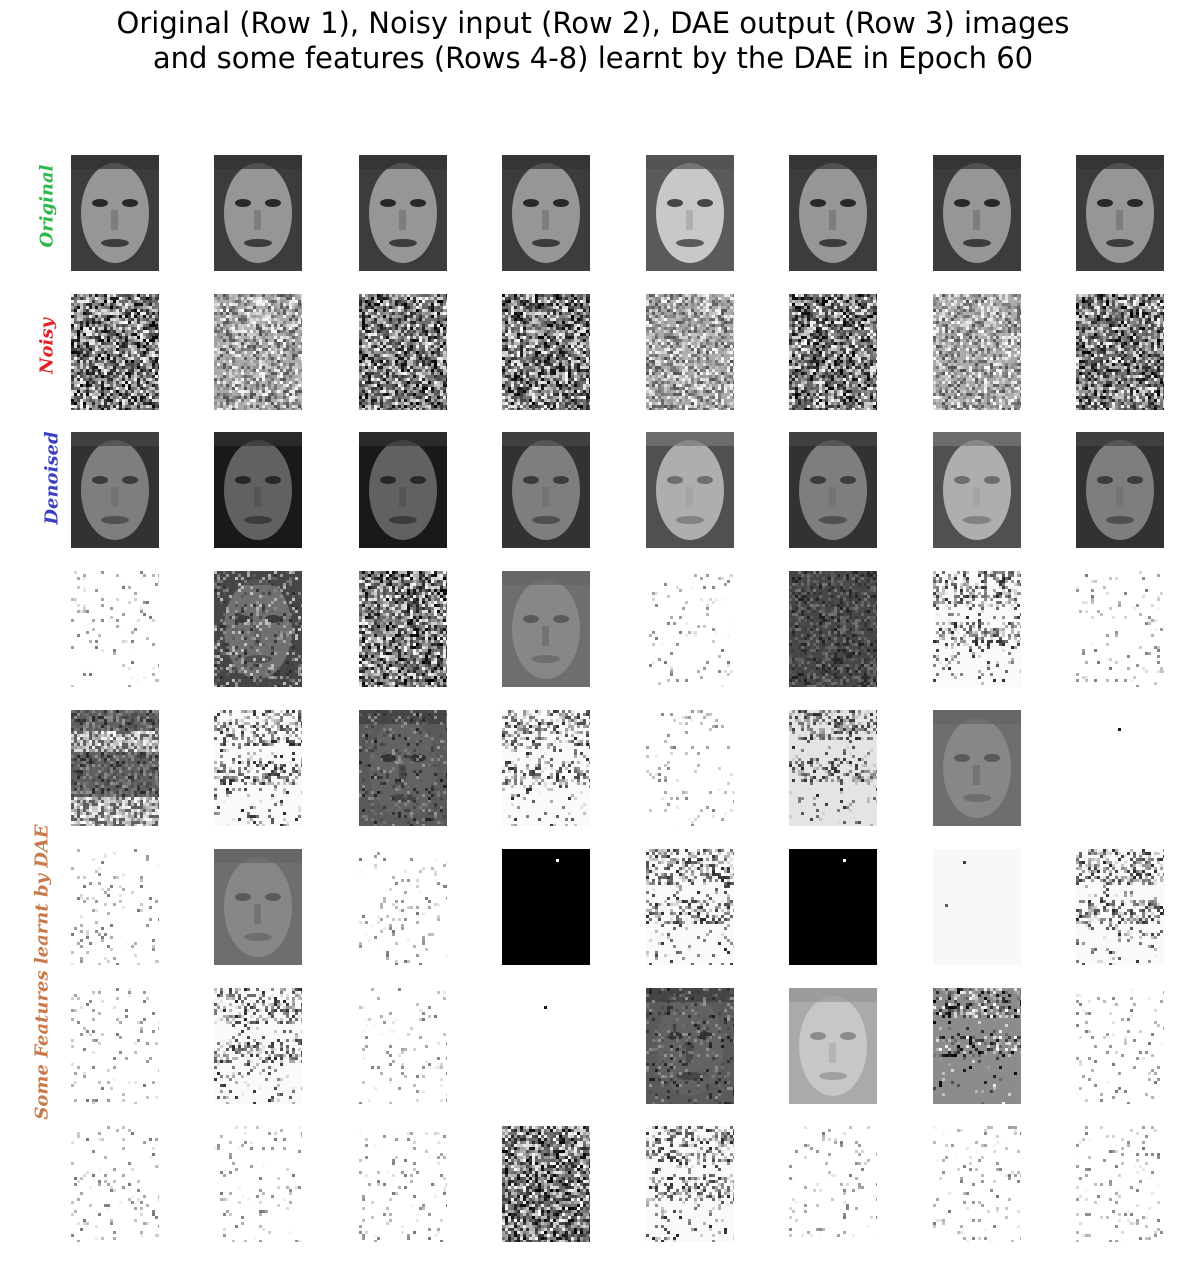  What do you see at coordinates (690, 629) in the screenshot?
I see `feature-image-r4-c5` at bounding box center [690, 629].